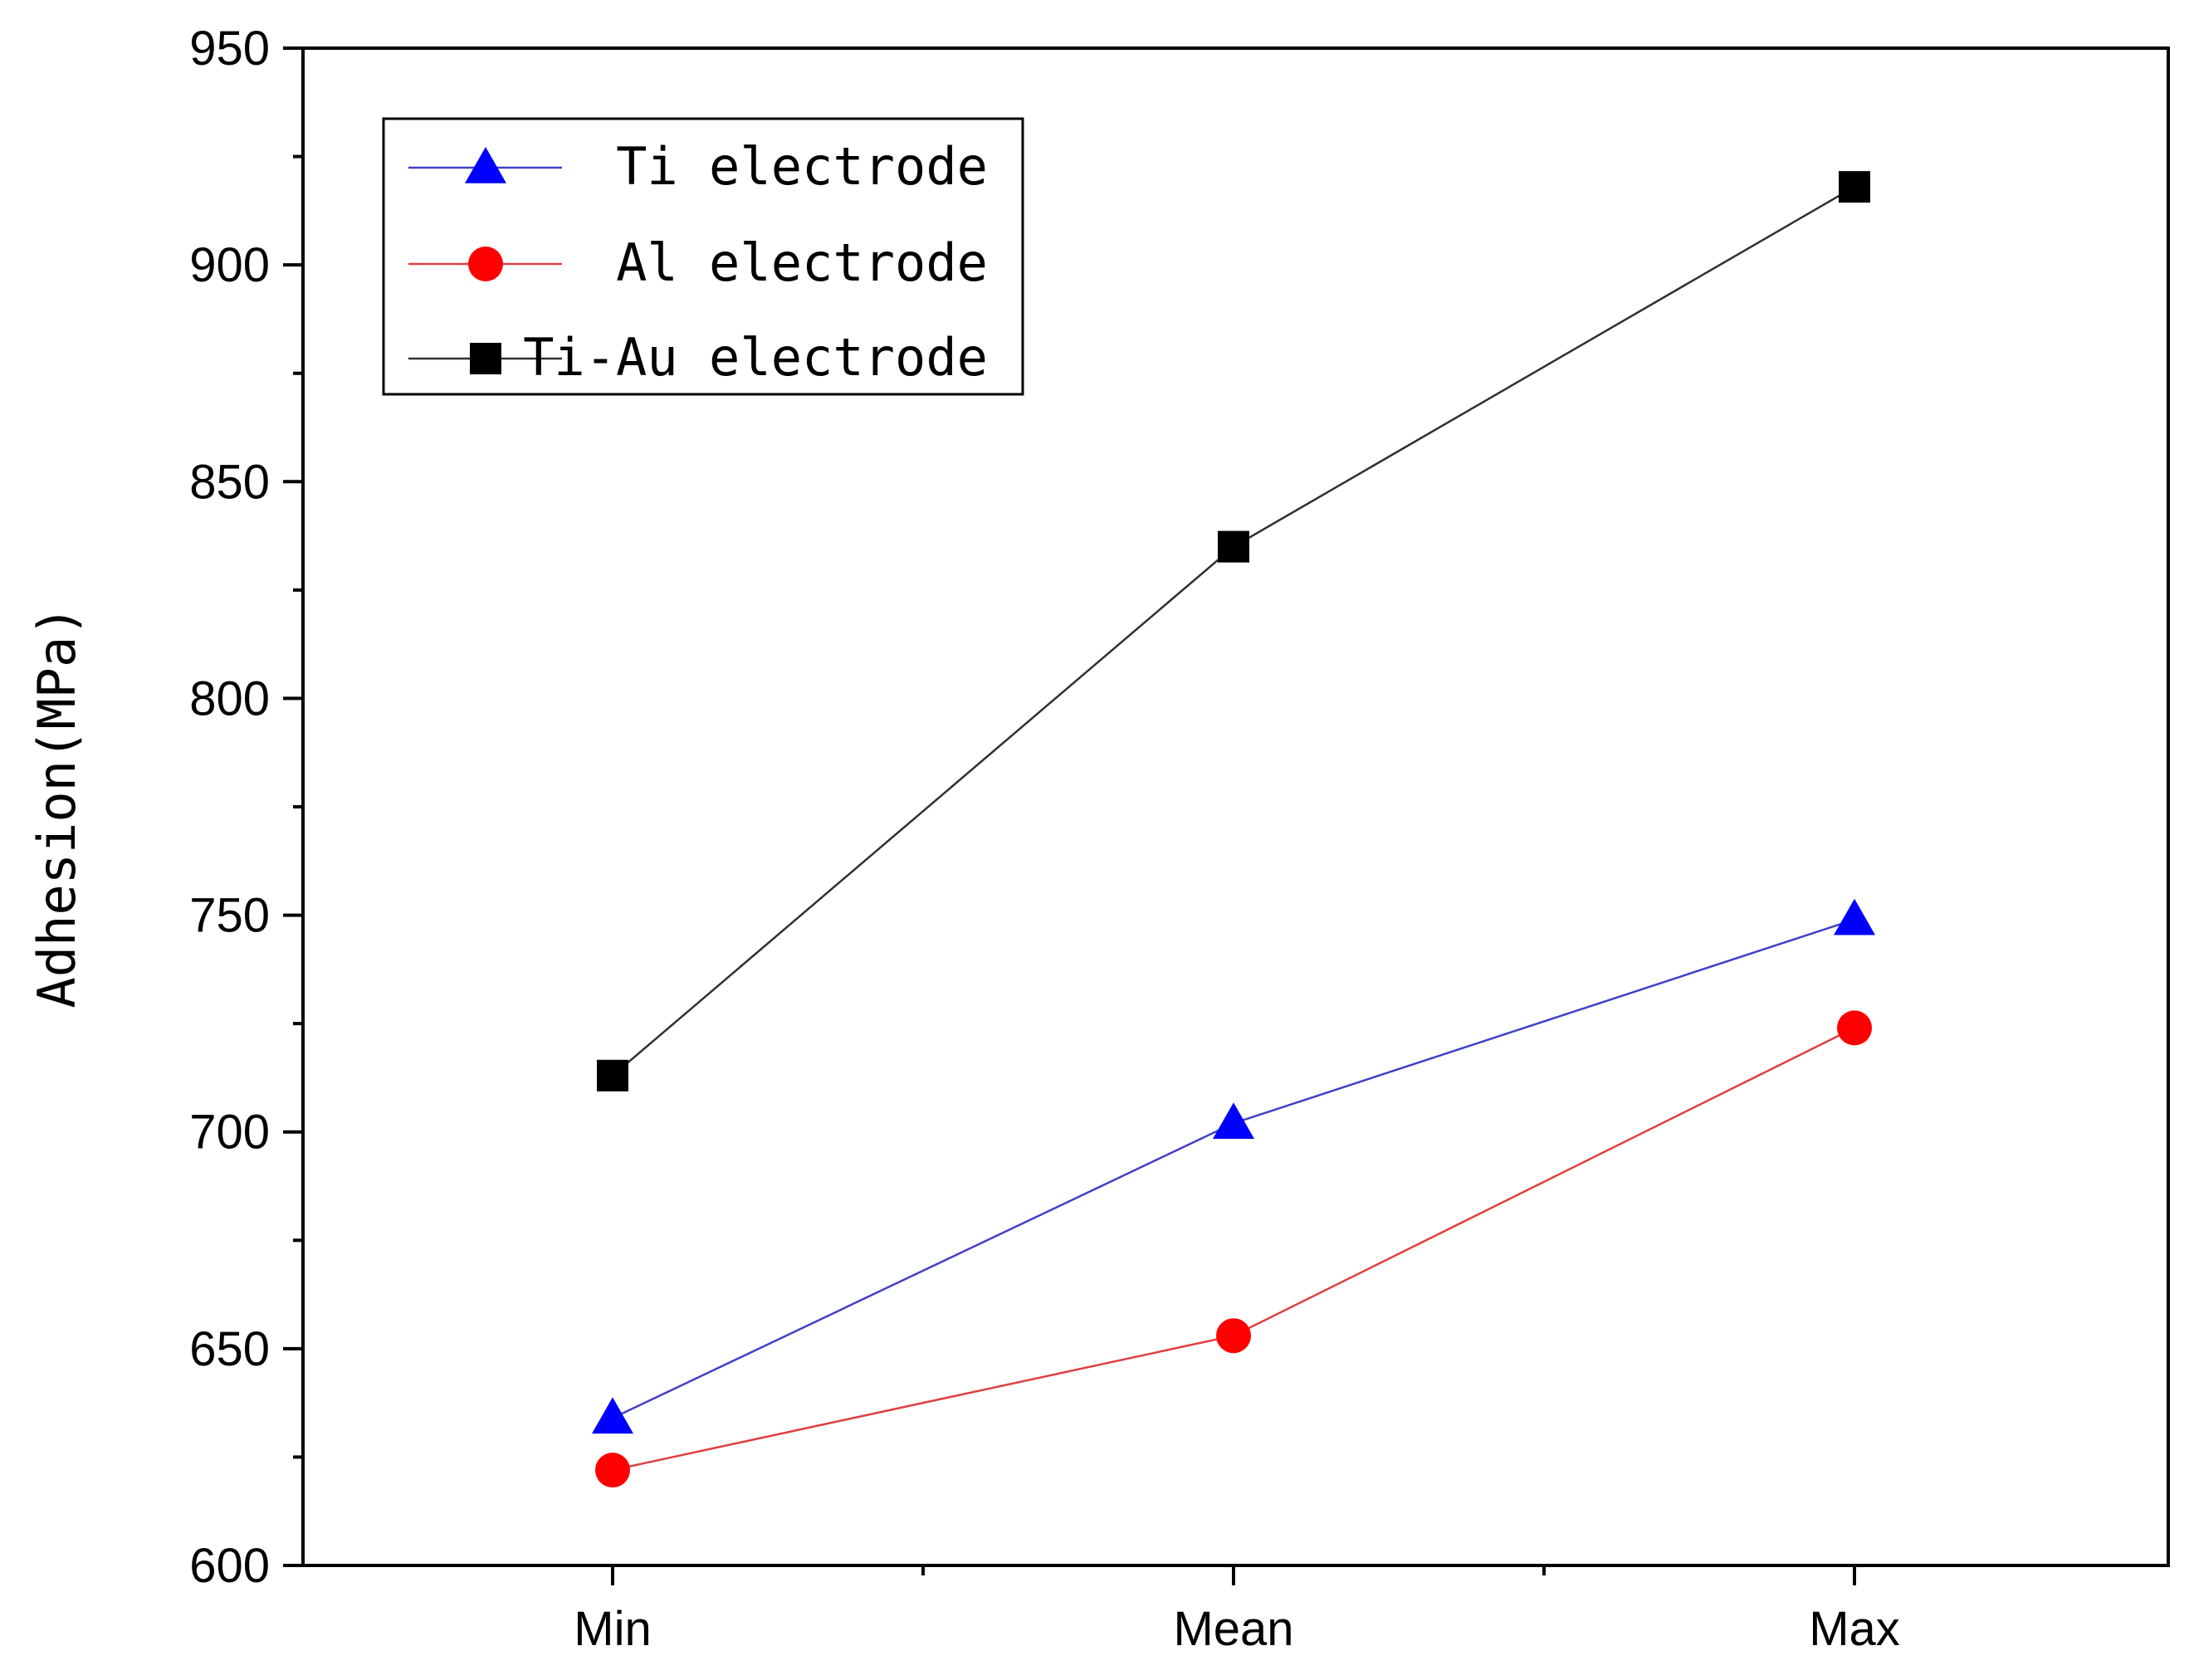  I want to click on y-tick-label: 700, so click(229, 1133).